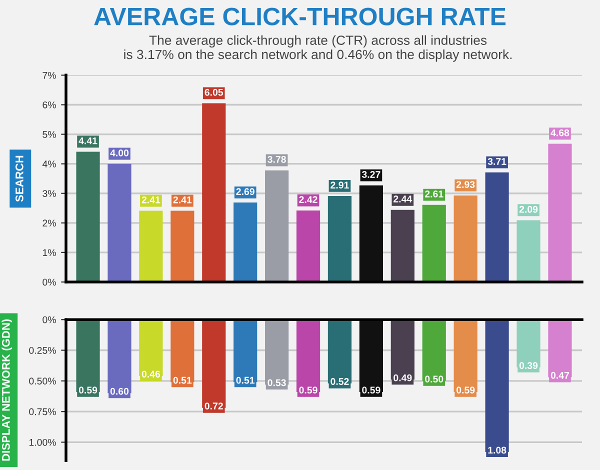  Describe the element at coordinates (42, 412) in the screenshot. I see `y-tick-label: 0.75%` at that location.